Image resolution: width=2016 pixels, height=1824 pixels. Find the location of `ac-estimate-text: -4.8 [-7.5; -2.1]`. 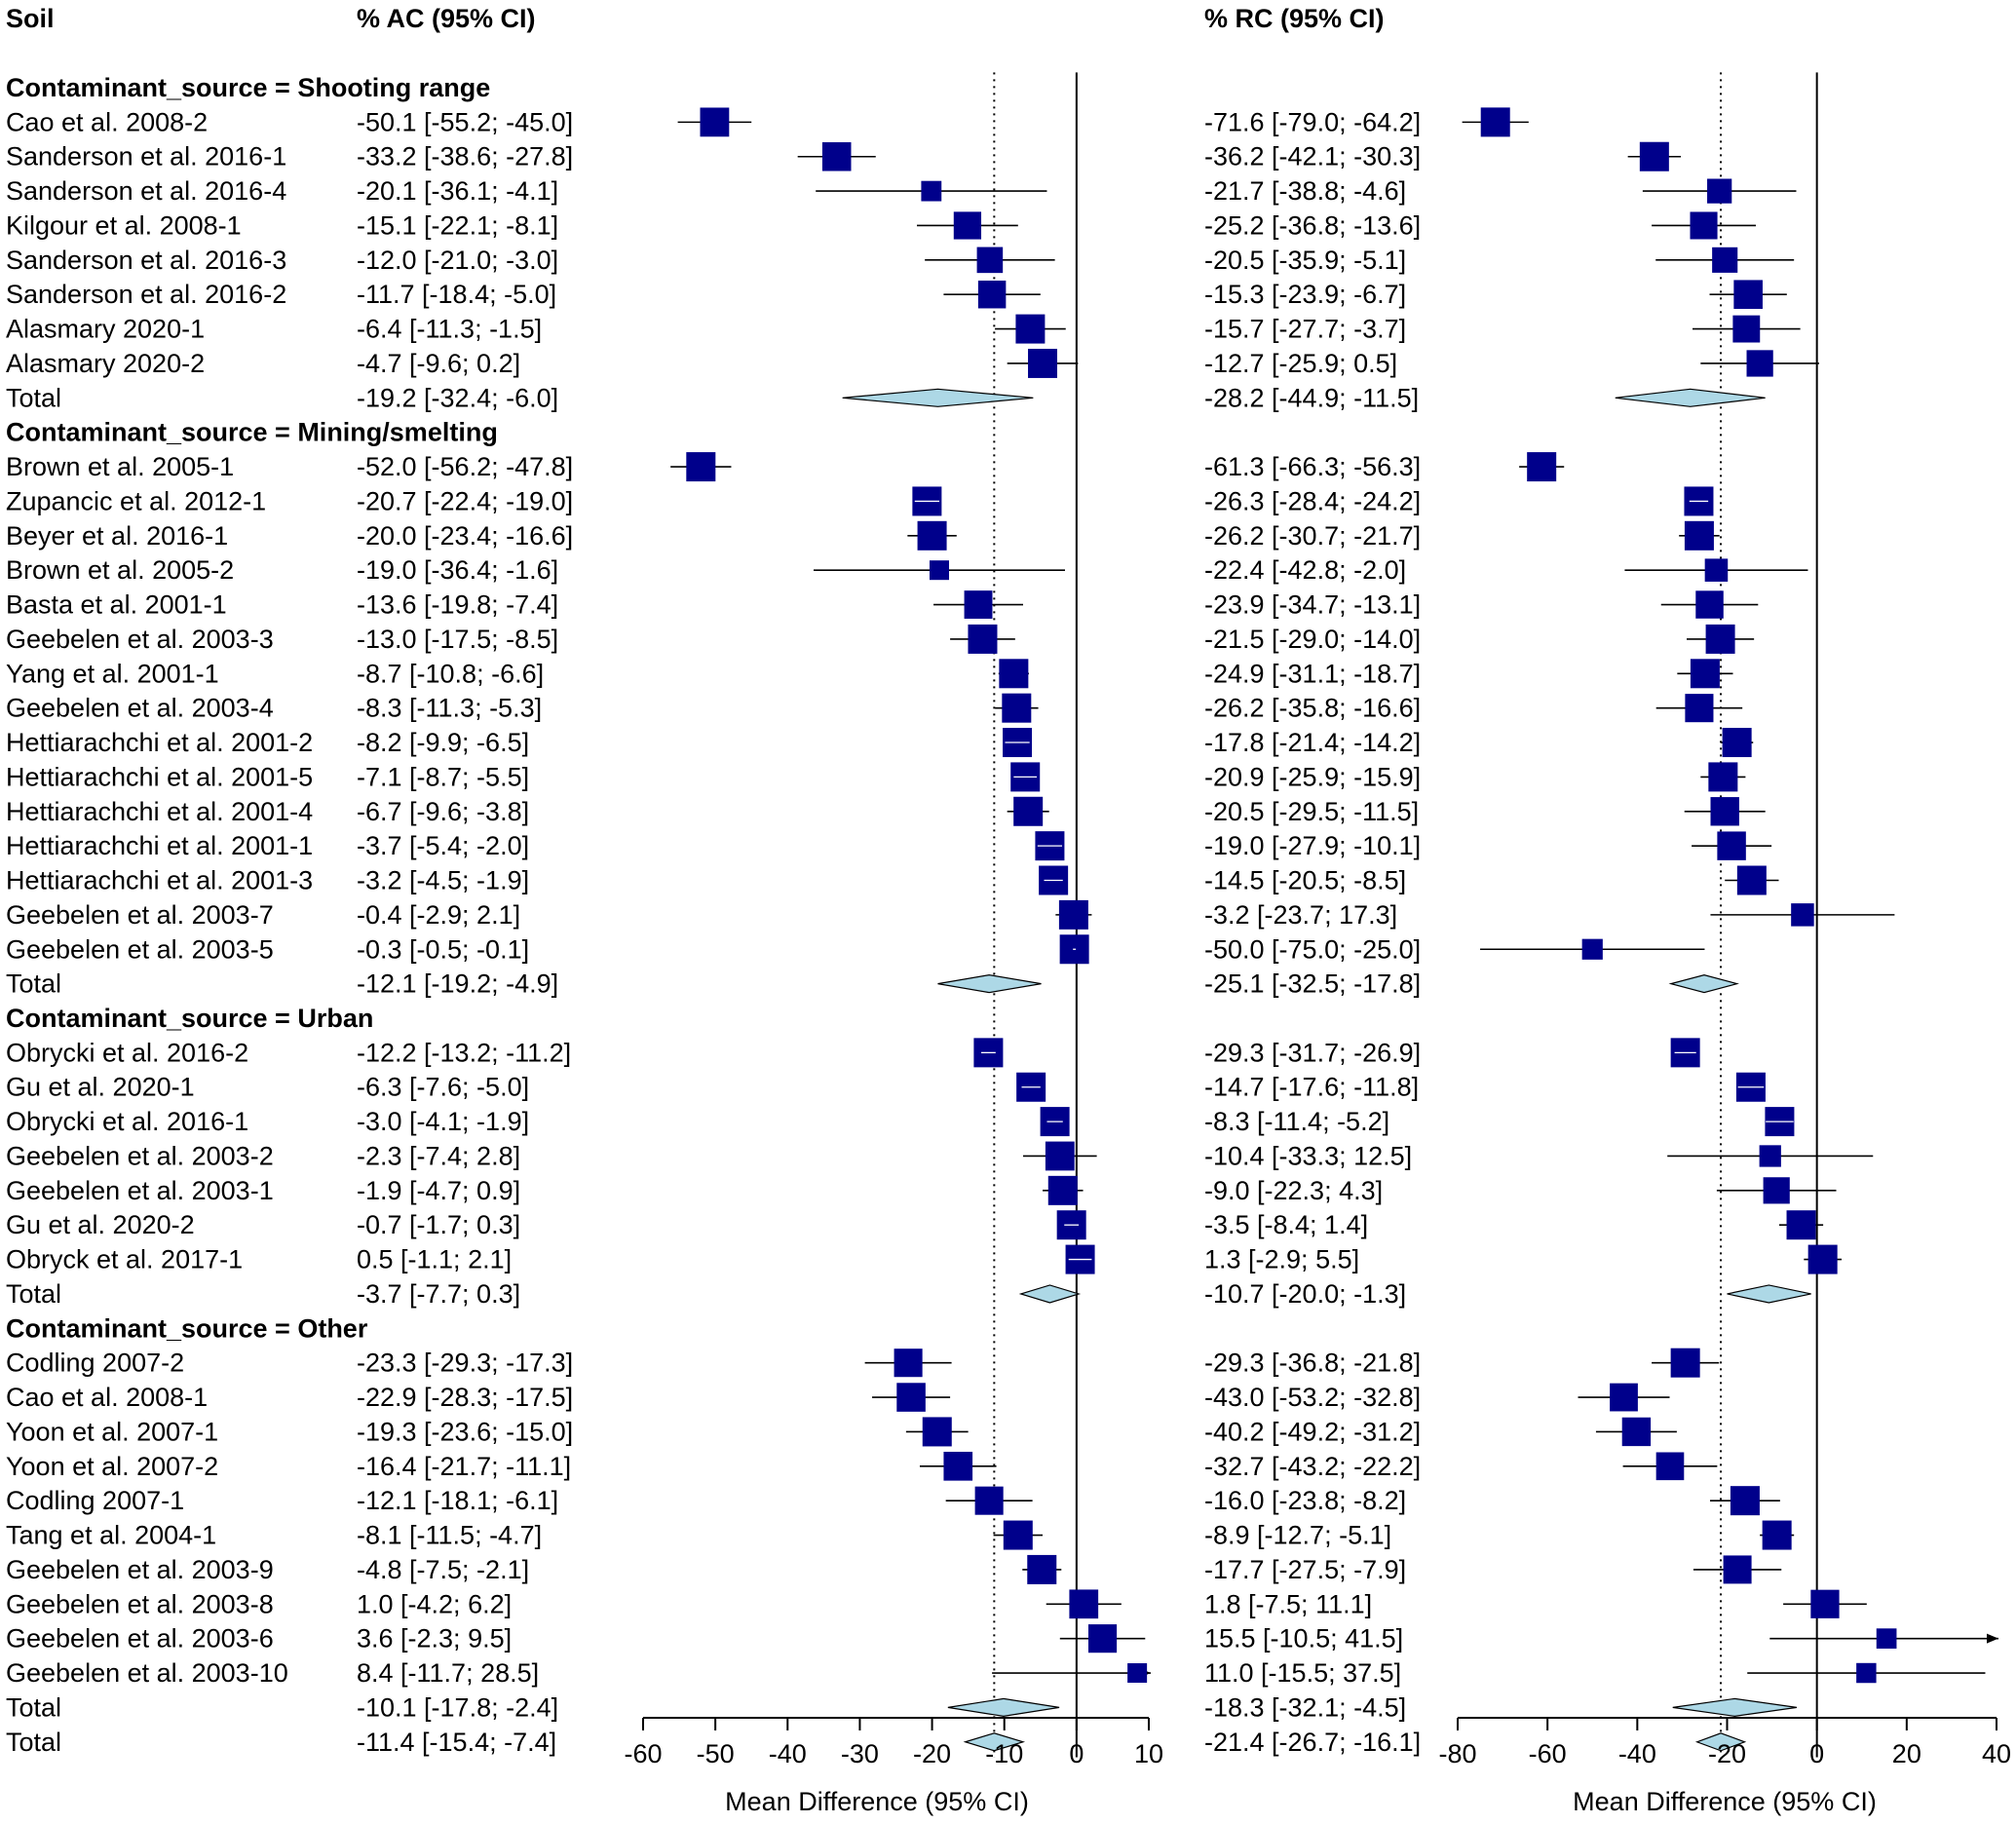

ac-estimate-text: -4.8 [-7.5; -2.1] is located at coordinates (443, 1569).